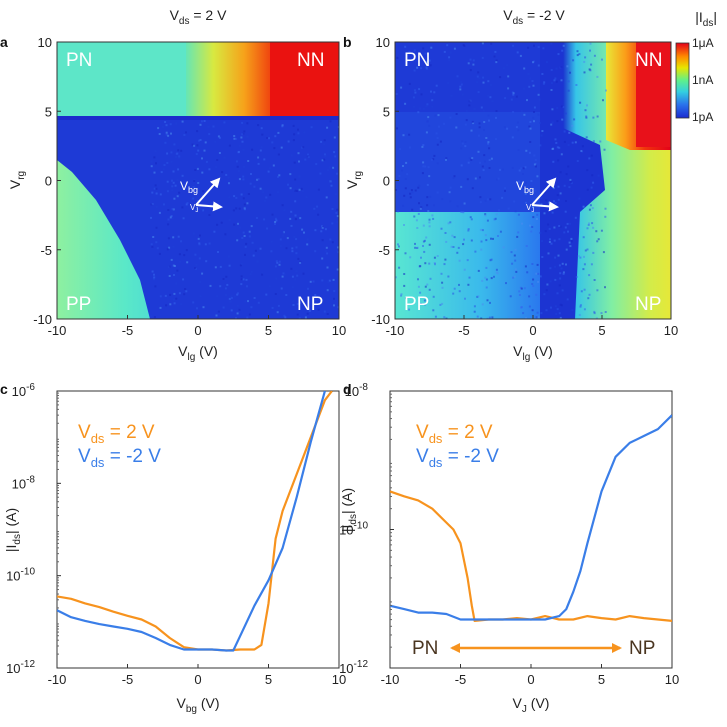 This screenshot has width=727, height=727. Describe the element at coordinates (531, 556) in the screenshot. I see `series-line-vds-2v-d` at that location.